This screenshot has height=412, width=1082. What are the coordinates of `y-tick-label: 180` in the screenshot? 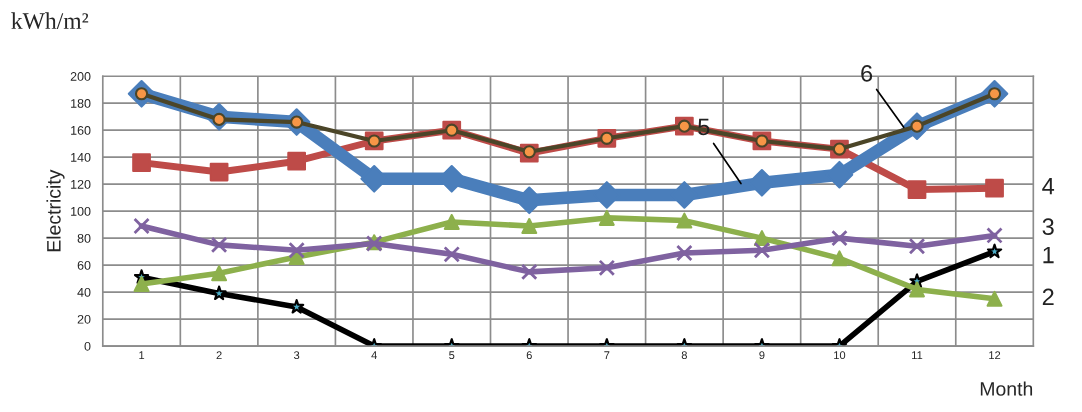 It's located at (81, 103).